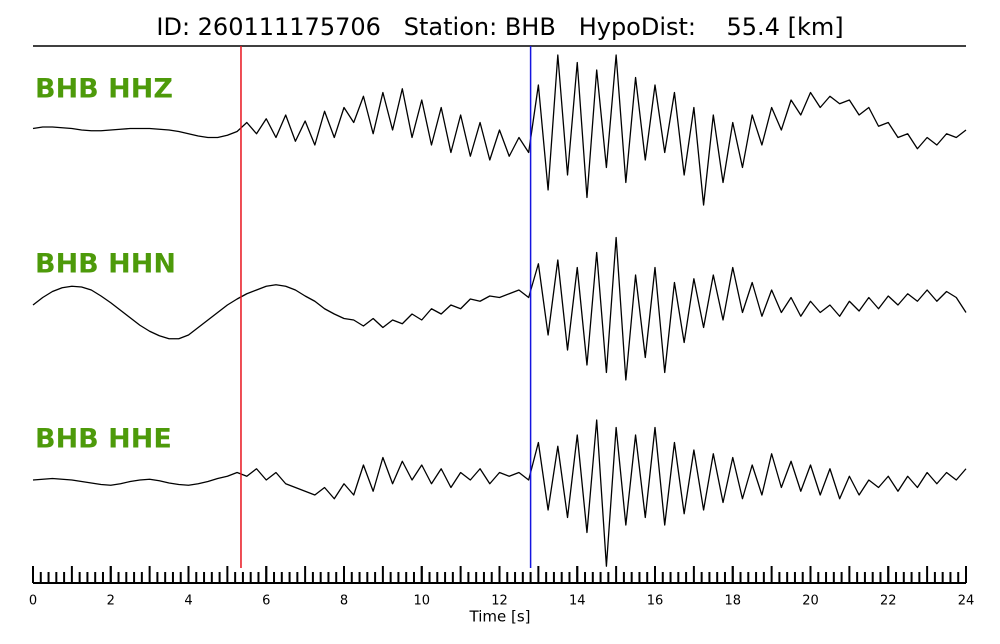  I want to click on x-tick-label: 10, so click(421, 601).